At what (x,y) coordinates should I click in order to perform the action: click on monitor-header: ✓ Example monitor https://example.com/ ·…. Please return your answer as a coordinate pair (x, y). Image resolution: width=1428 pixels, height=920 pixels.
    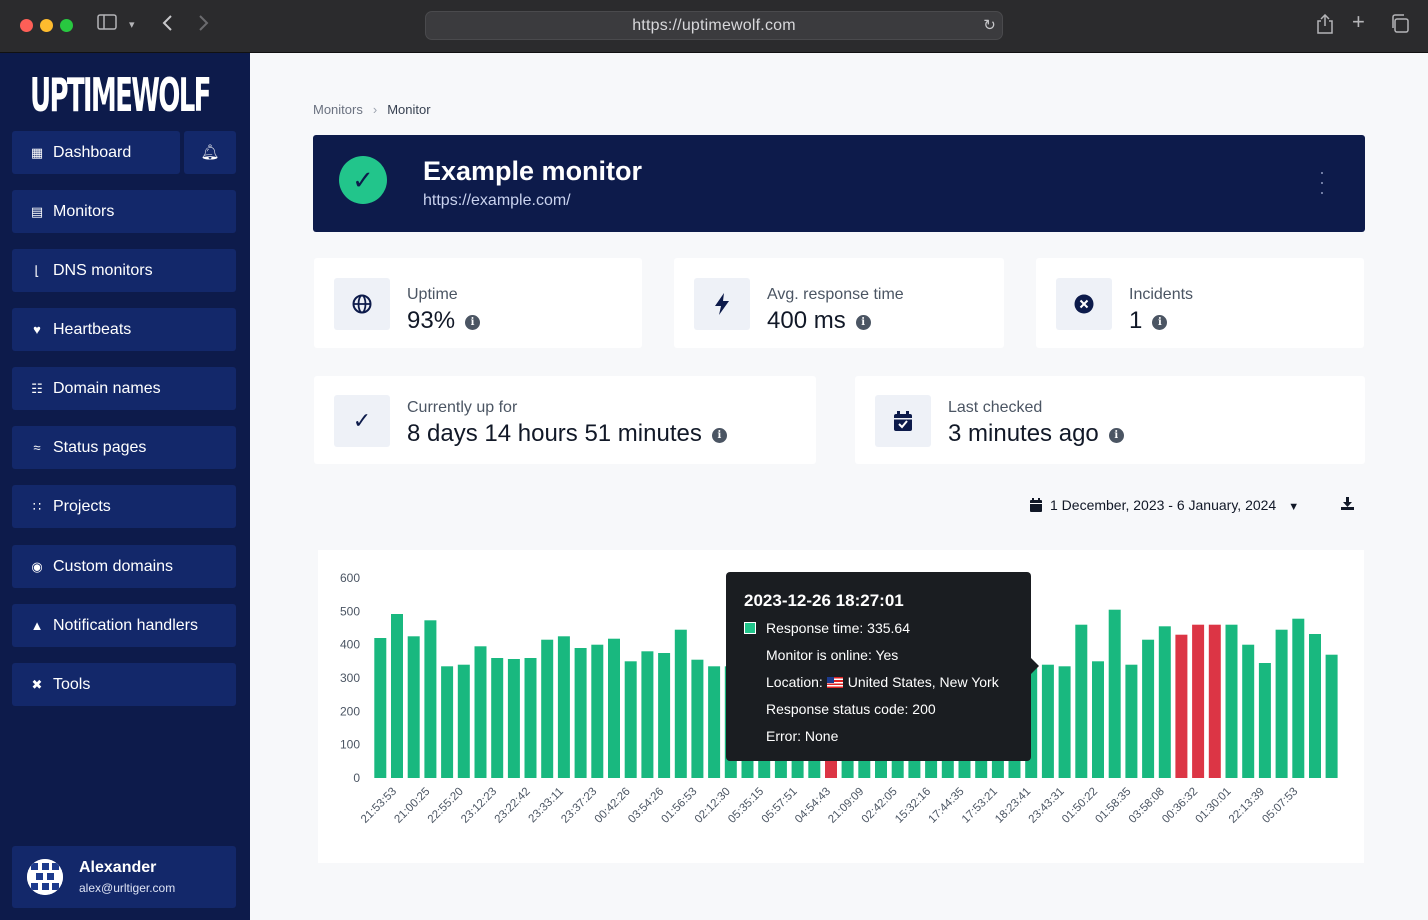
    Looking at the image, I should click on (839, 183).